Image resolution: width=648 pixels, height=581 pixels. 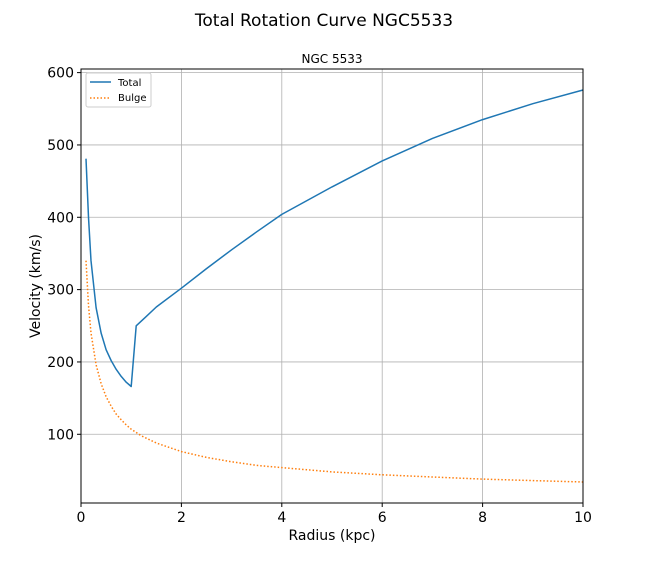 I want to click on y-tick-label-1: 200, so click(x=60, y=363).